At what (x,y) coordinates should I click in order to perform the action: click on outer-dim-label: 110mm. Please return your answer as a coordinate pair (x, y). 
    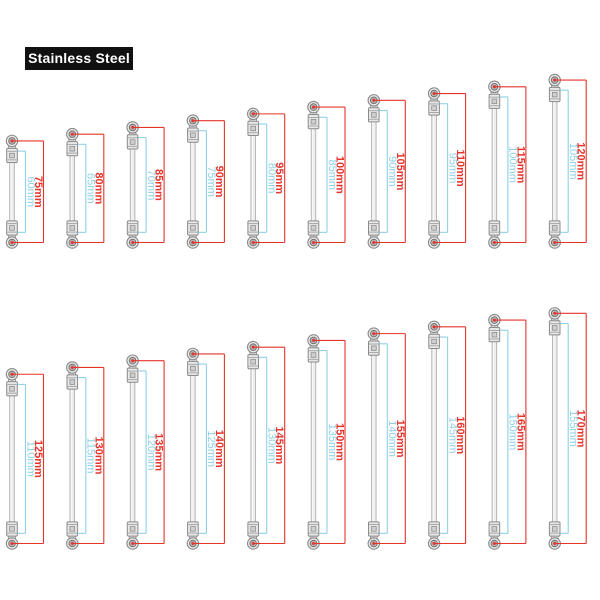
    Looking at the image, I should click on (460, 168).